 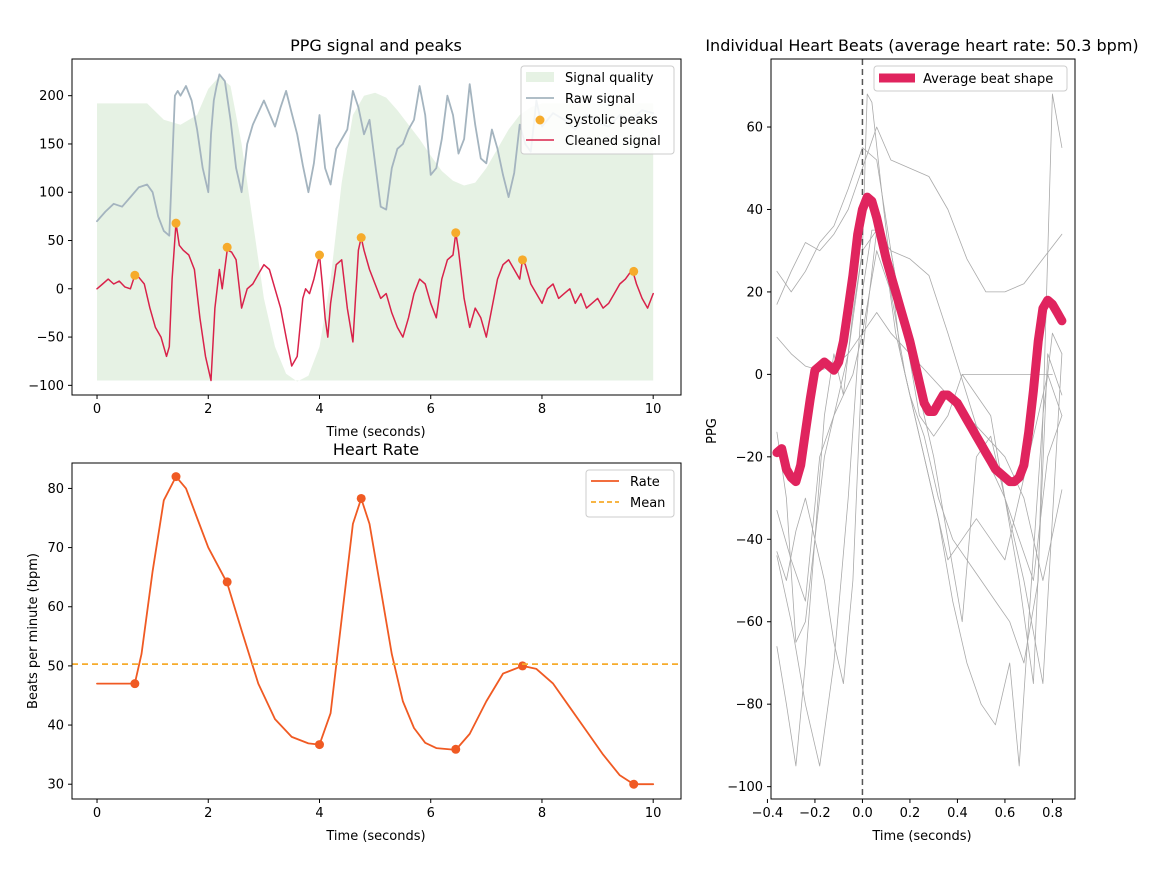 What do you see at coordinates (647, 503) in the screenshot?
I see `legend-label-mean: Mean` at bounding box center [647, 503].